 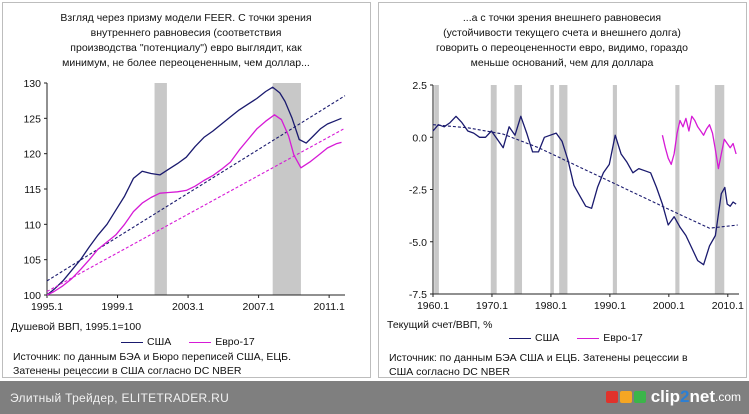 What do you see at coordinates (440, 325) in the screenshot?
I see `right-y-axis-label: Текущий счет/ВВП, %` at bounding box center [440, 325].